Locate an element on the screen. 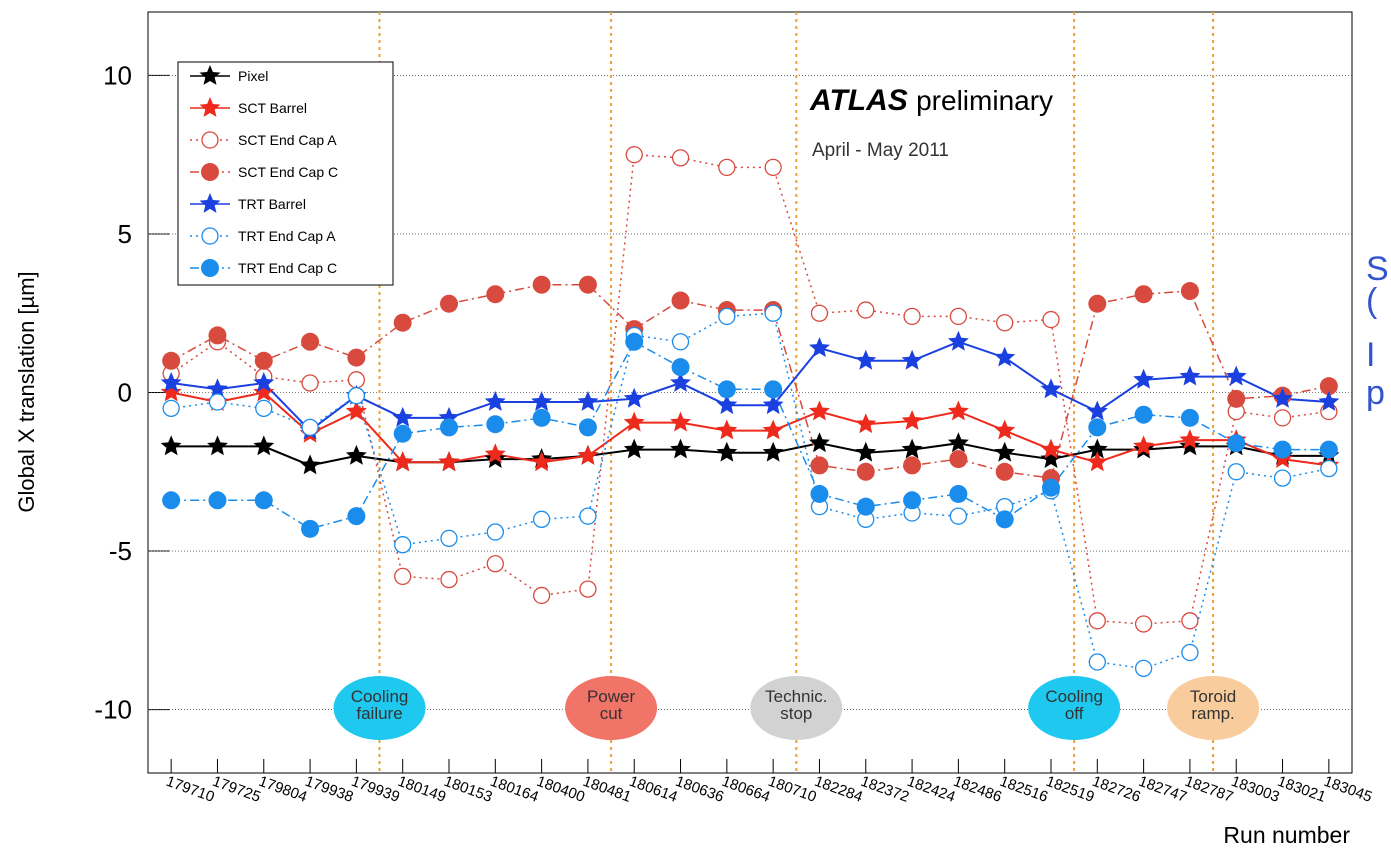  event-label-line: Toroid is located at coordinates (1213, 696).